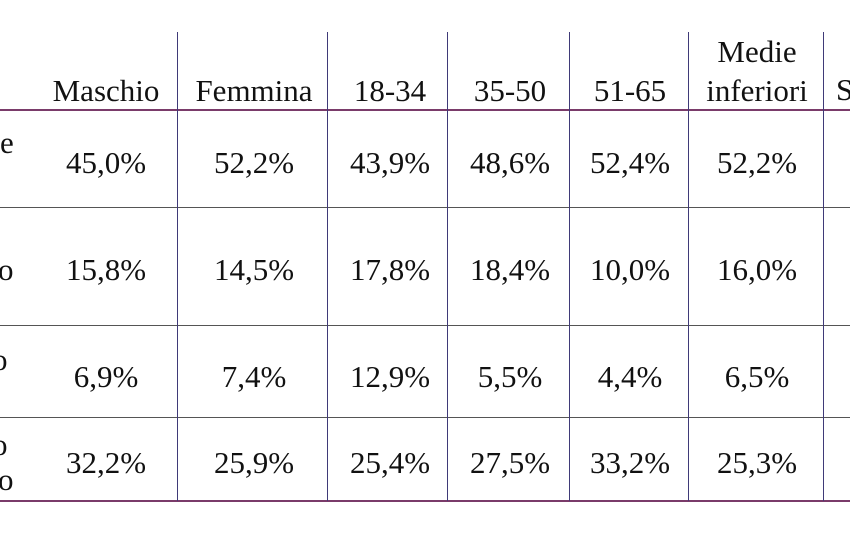  Describe the element at coordinates (106, 376) in the screenshot. I see `table-cell: 6,9%` at that location.